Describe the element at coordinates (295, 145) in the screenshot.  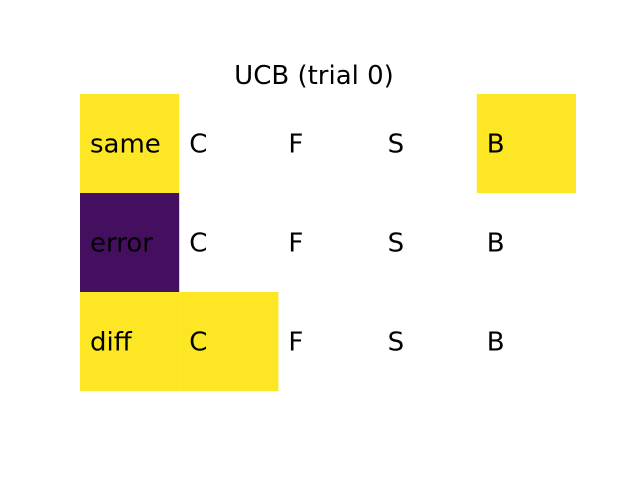
I see `heatmap-cell-label-r0-c2: F` at that location.